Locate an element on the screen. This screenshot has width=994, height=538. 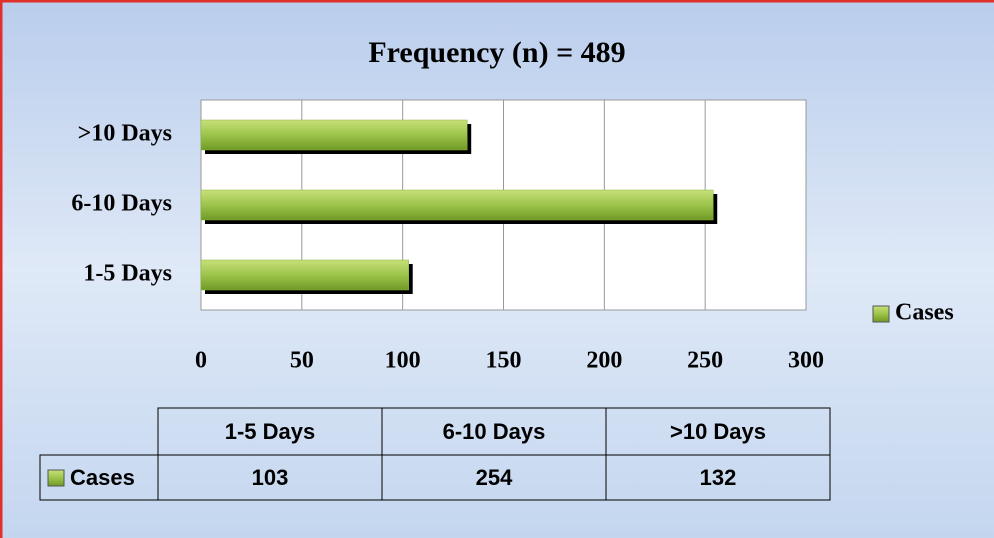
table-header: 1-5 Days is located at coordinates (270, 431).